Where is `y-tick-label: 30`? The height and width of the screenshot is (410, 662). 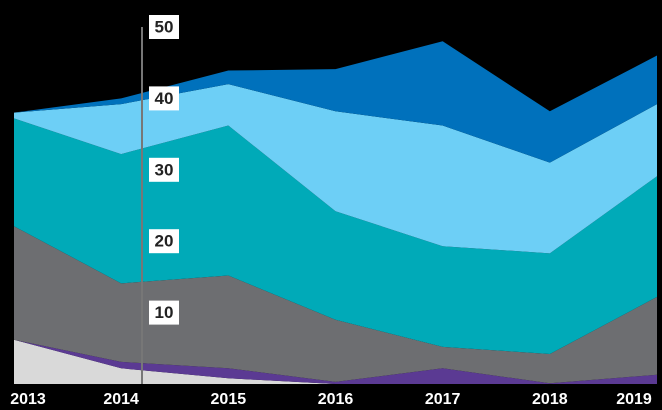
y-tick-label: 30 is located at coordinates (164, 169).